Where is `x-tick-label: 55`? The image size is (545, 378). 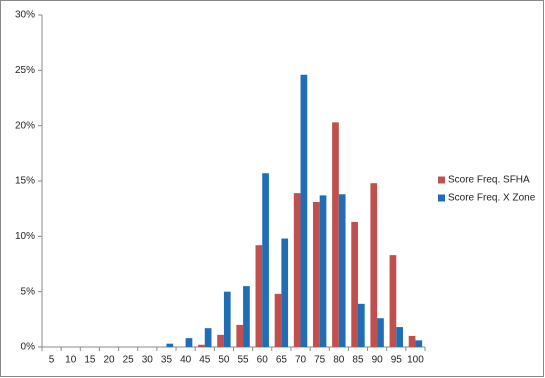
x-tick-label: 55 is located at coordinates (244, 360).